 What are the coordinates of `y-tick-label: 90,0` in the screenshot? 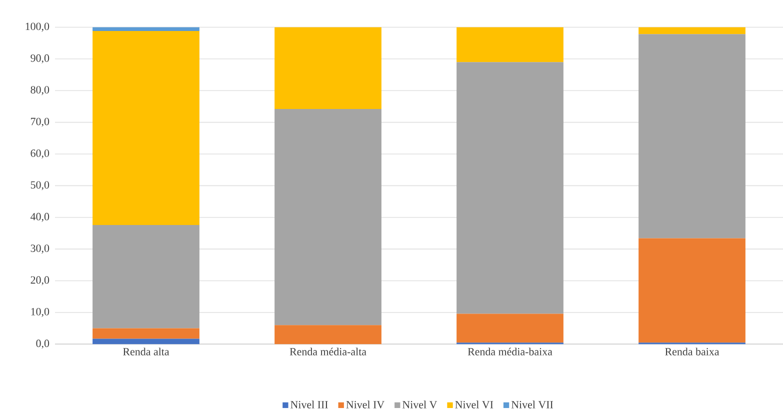 It's located at (40, 59).